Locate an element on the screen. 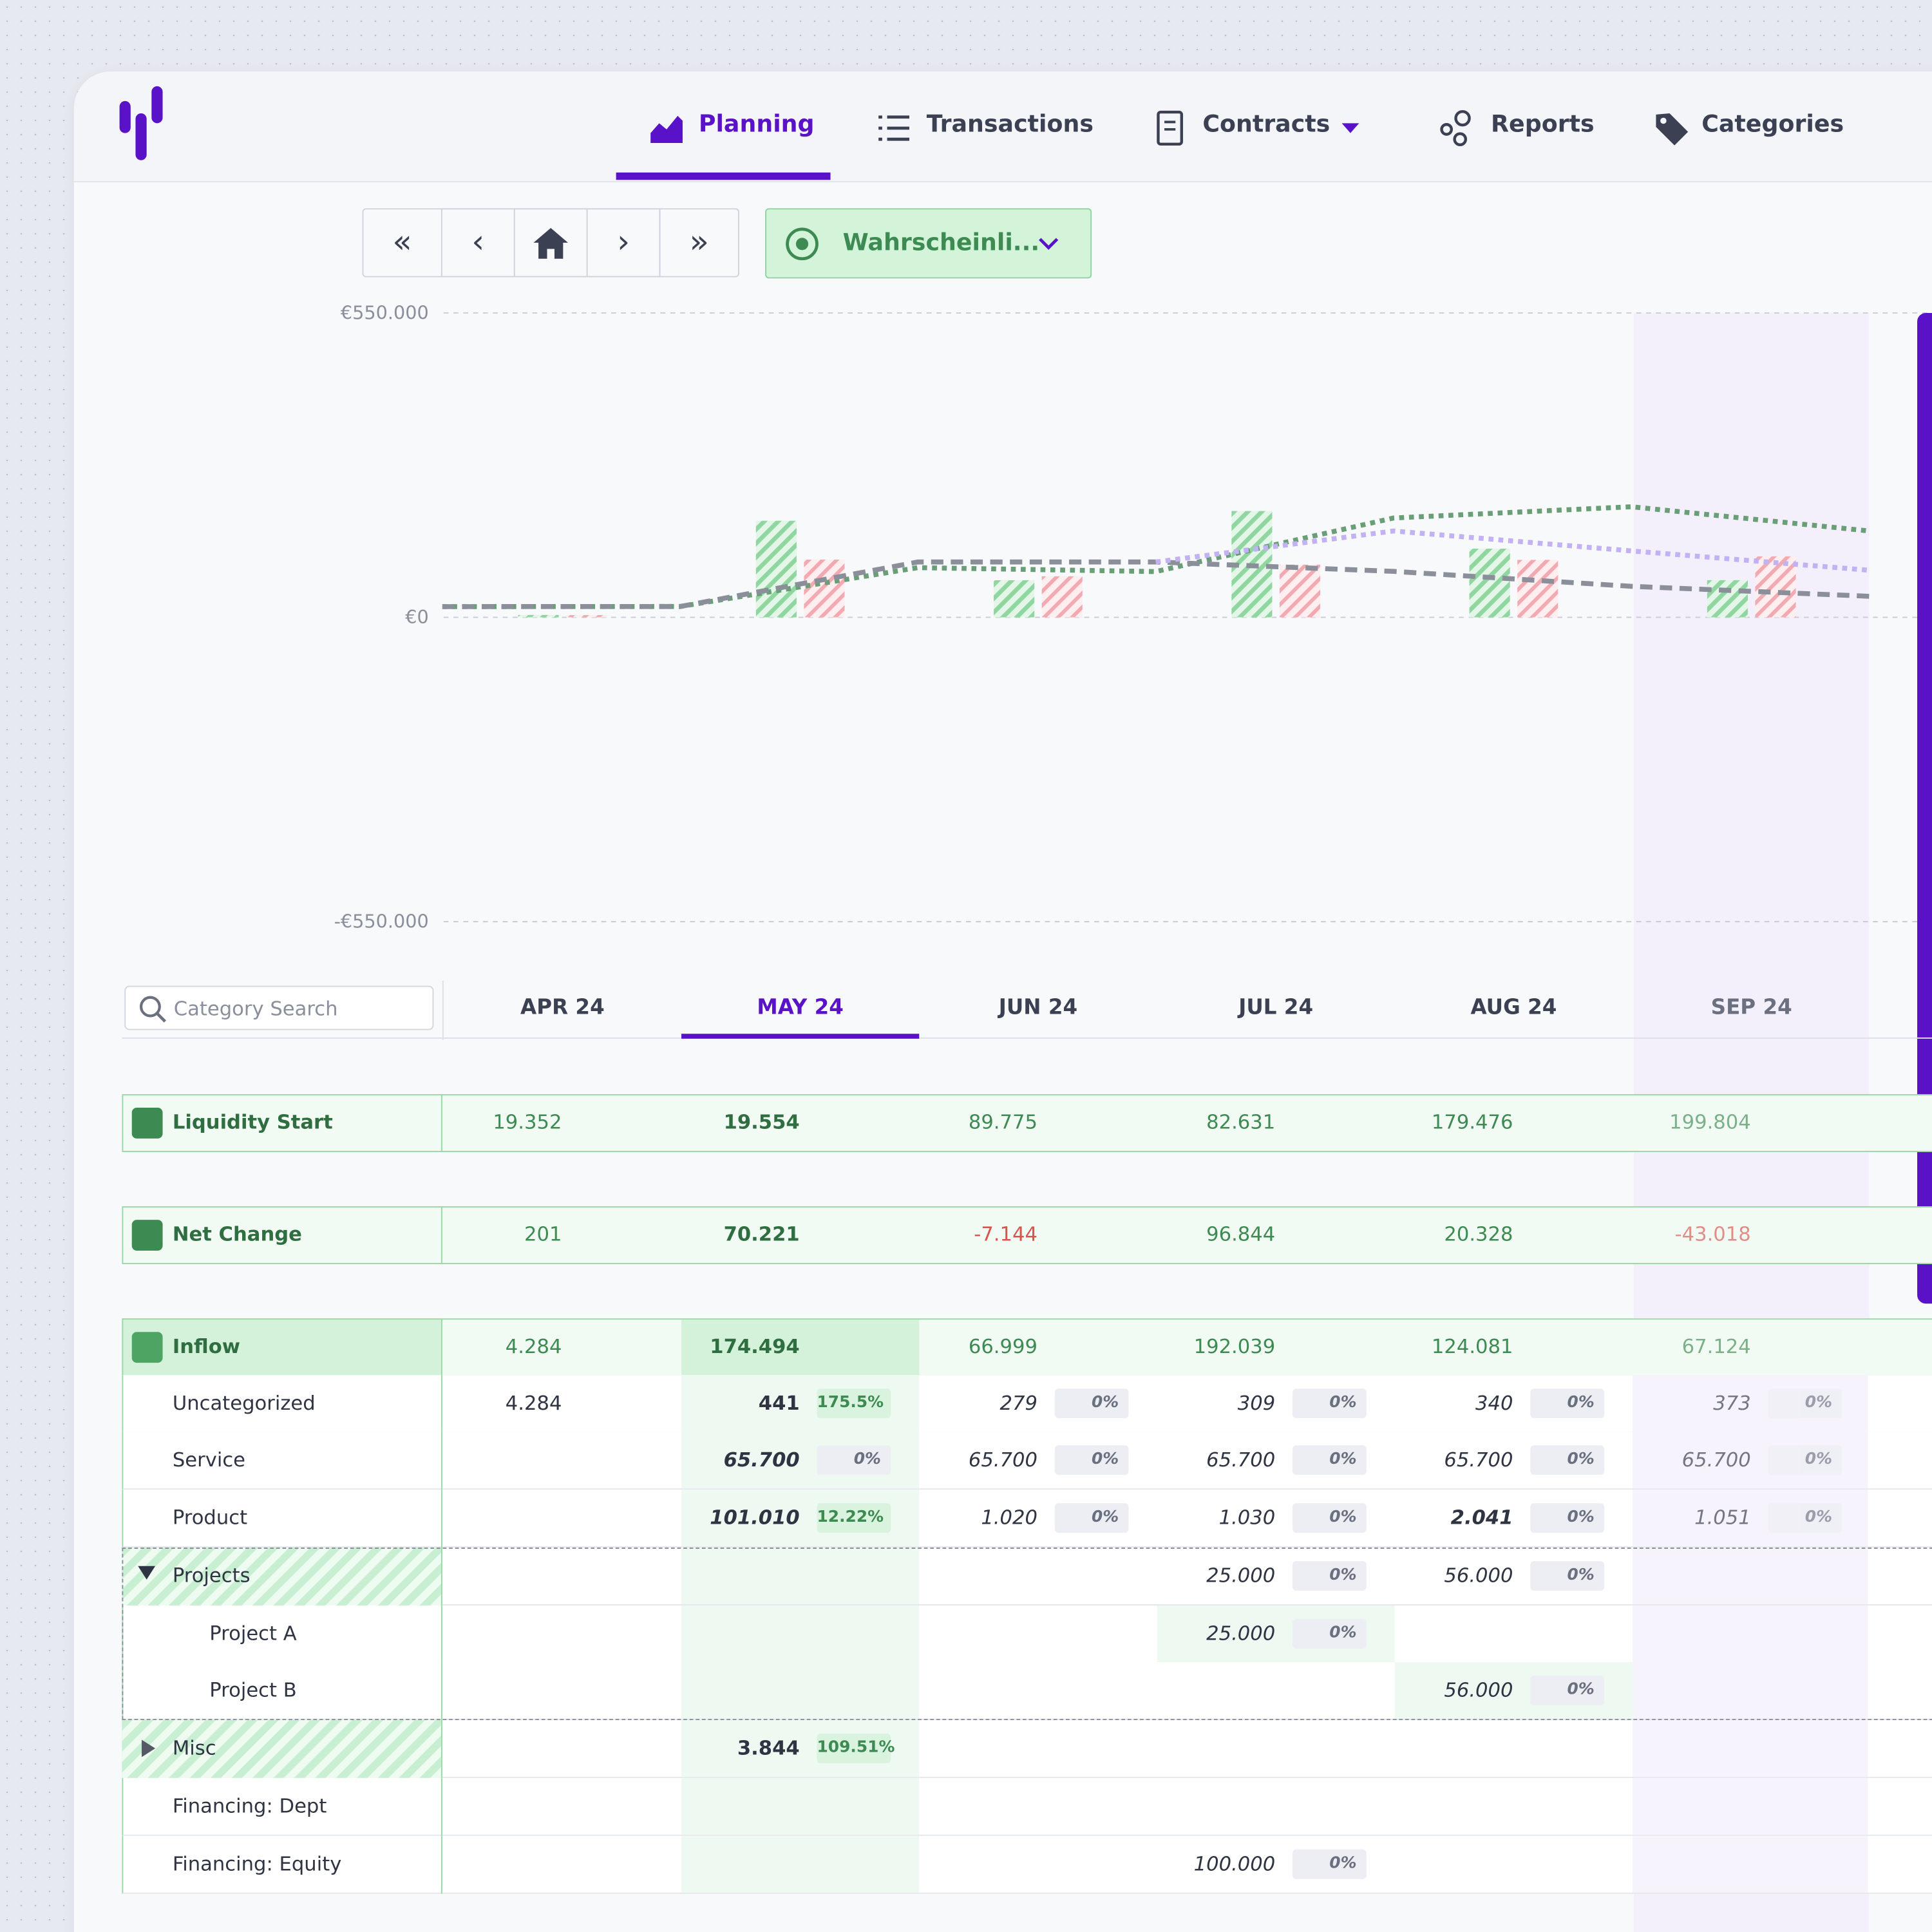 The height and width of the screenshot is (1932, 1932). cell-value: 100.000 is located at coordinates (1234, 1863).